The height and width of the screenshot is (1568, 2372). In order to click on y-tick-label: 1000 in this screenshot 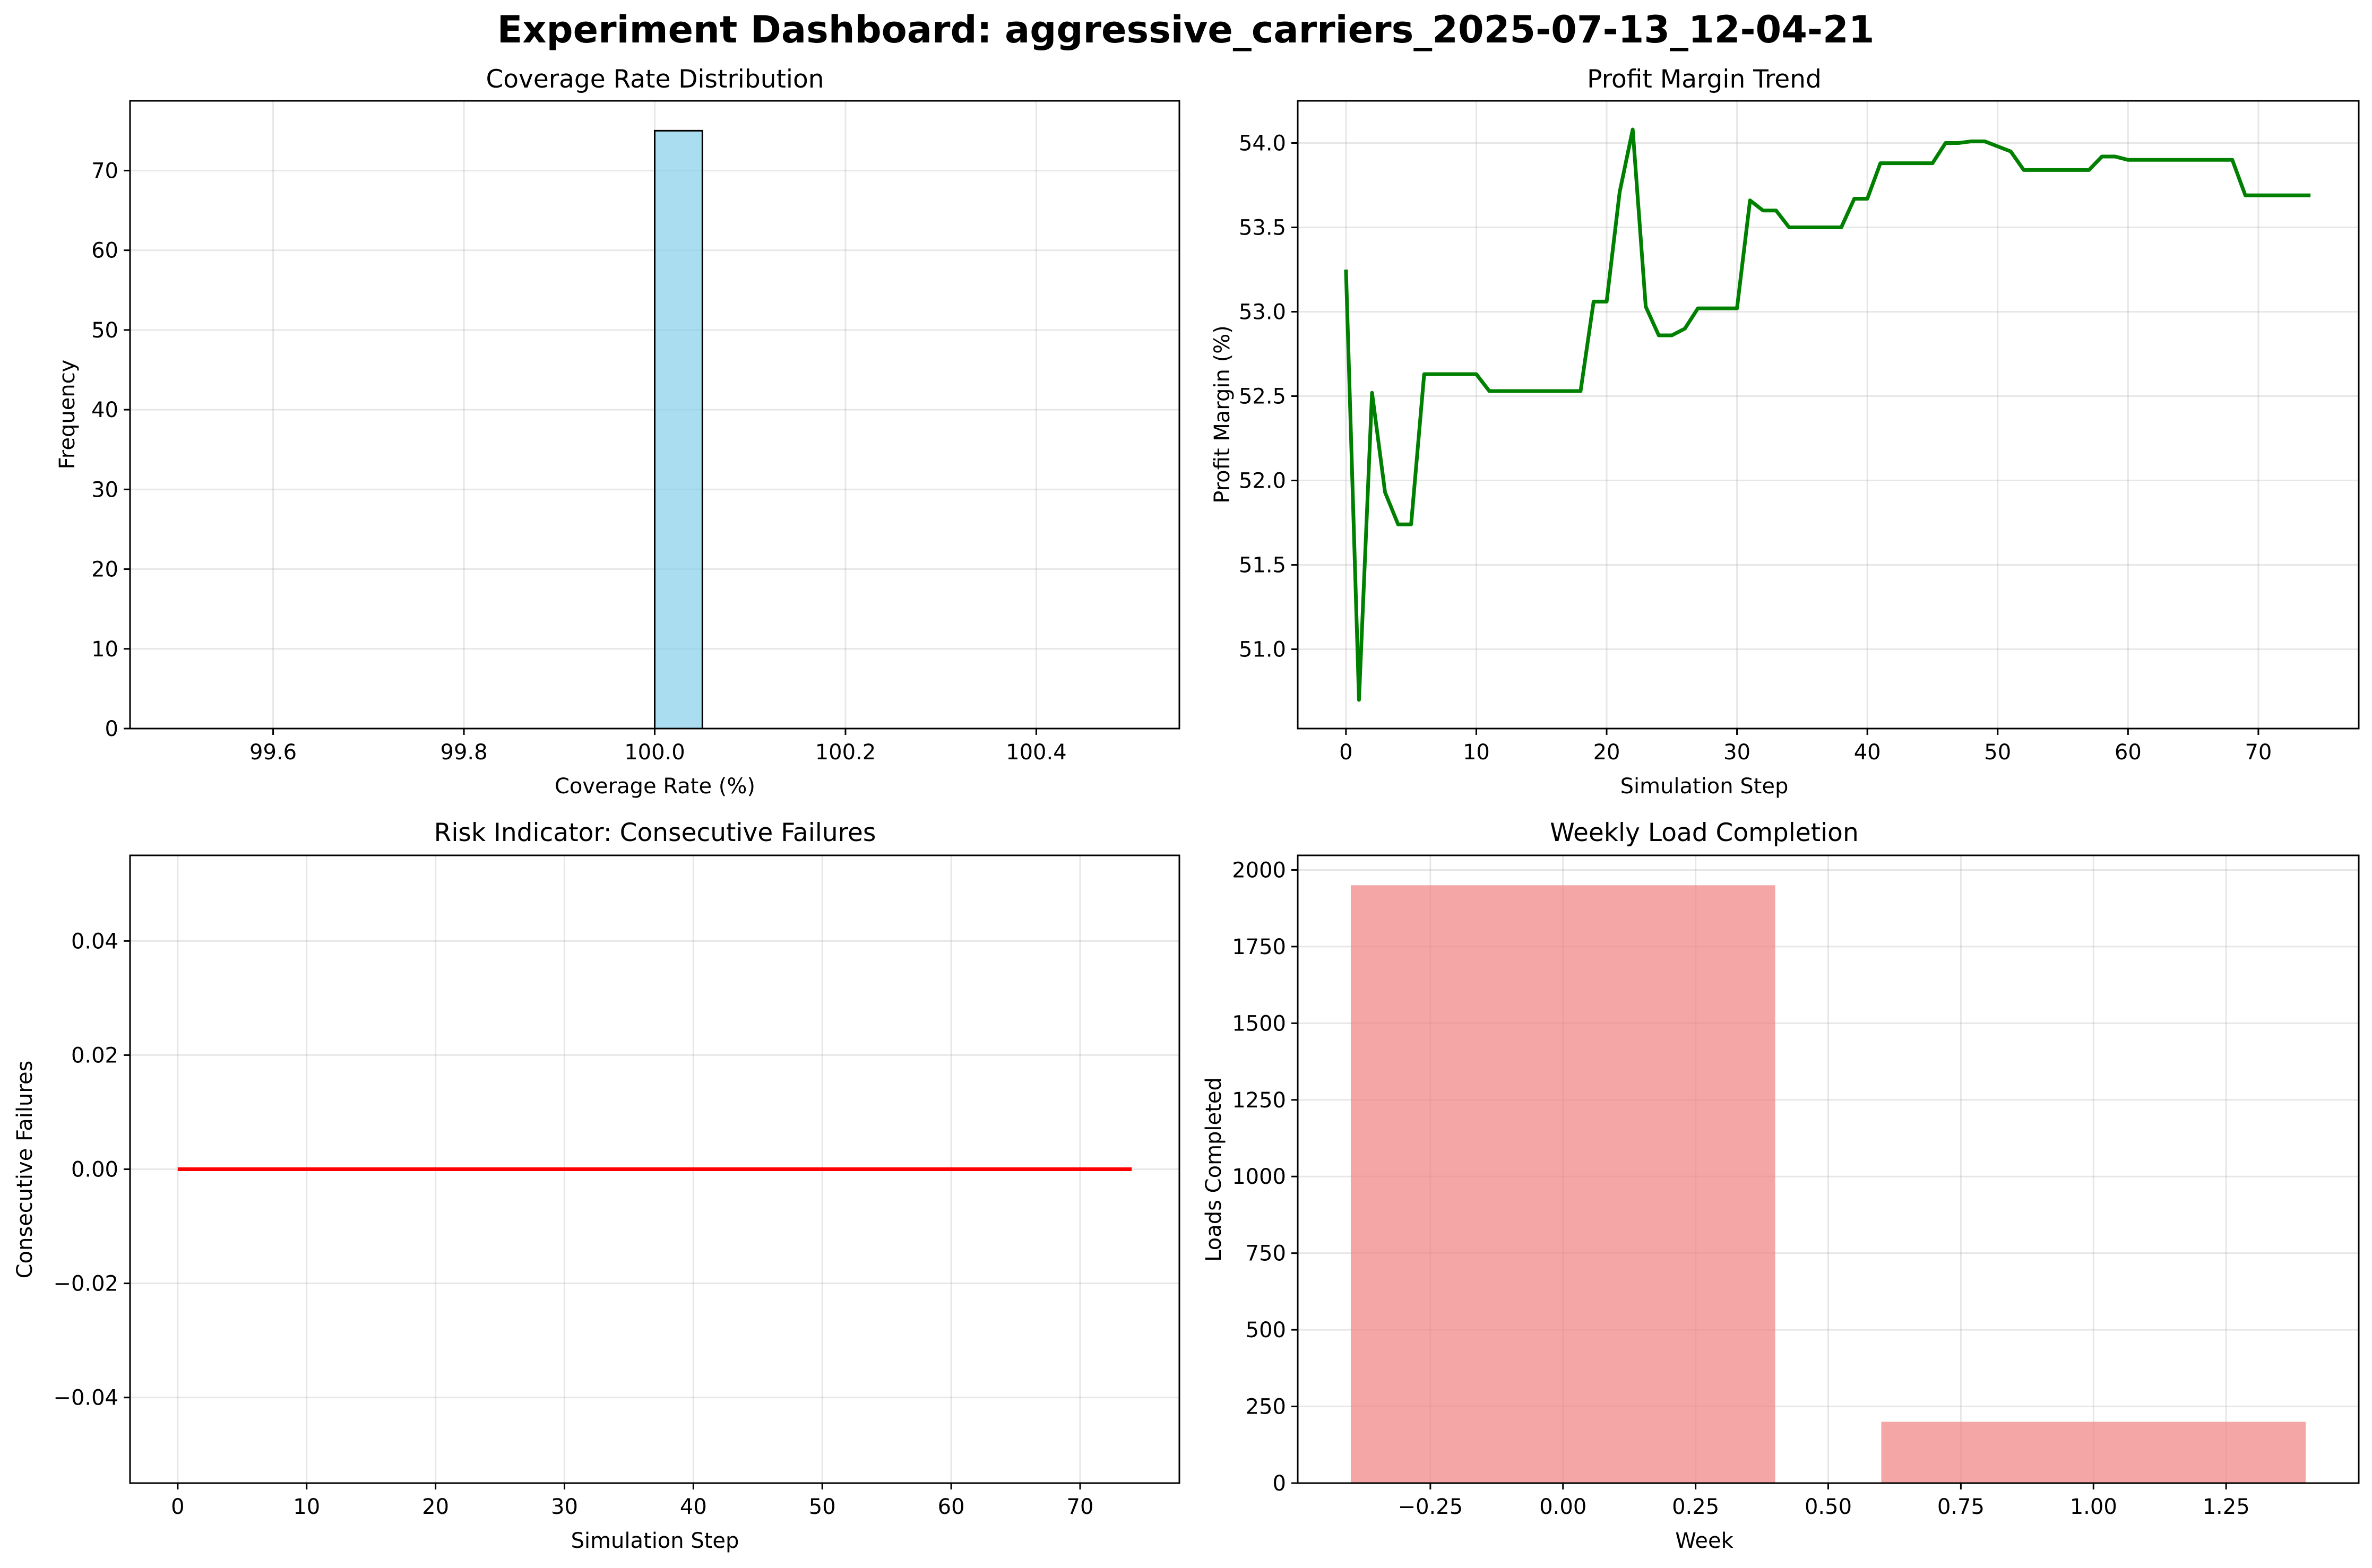, I will do `click(1259, 1177)`.